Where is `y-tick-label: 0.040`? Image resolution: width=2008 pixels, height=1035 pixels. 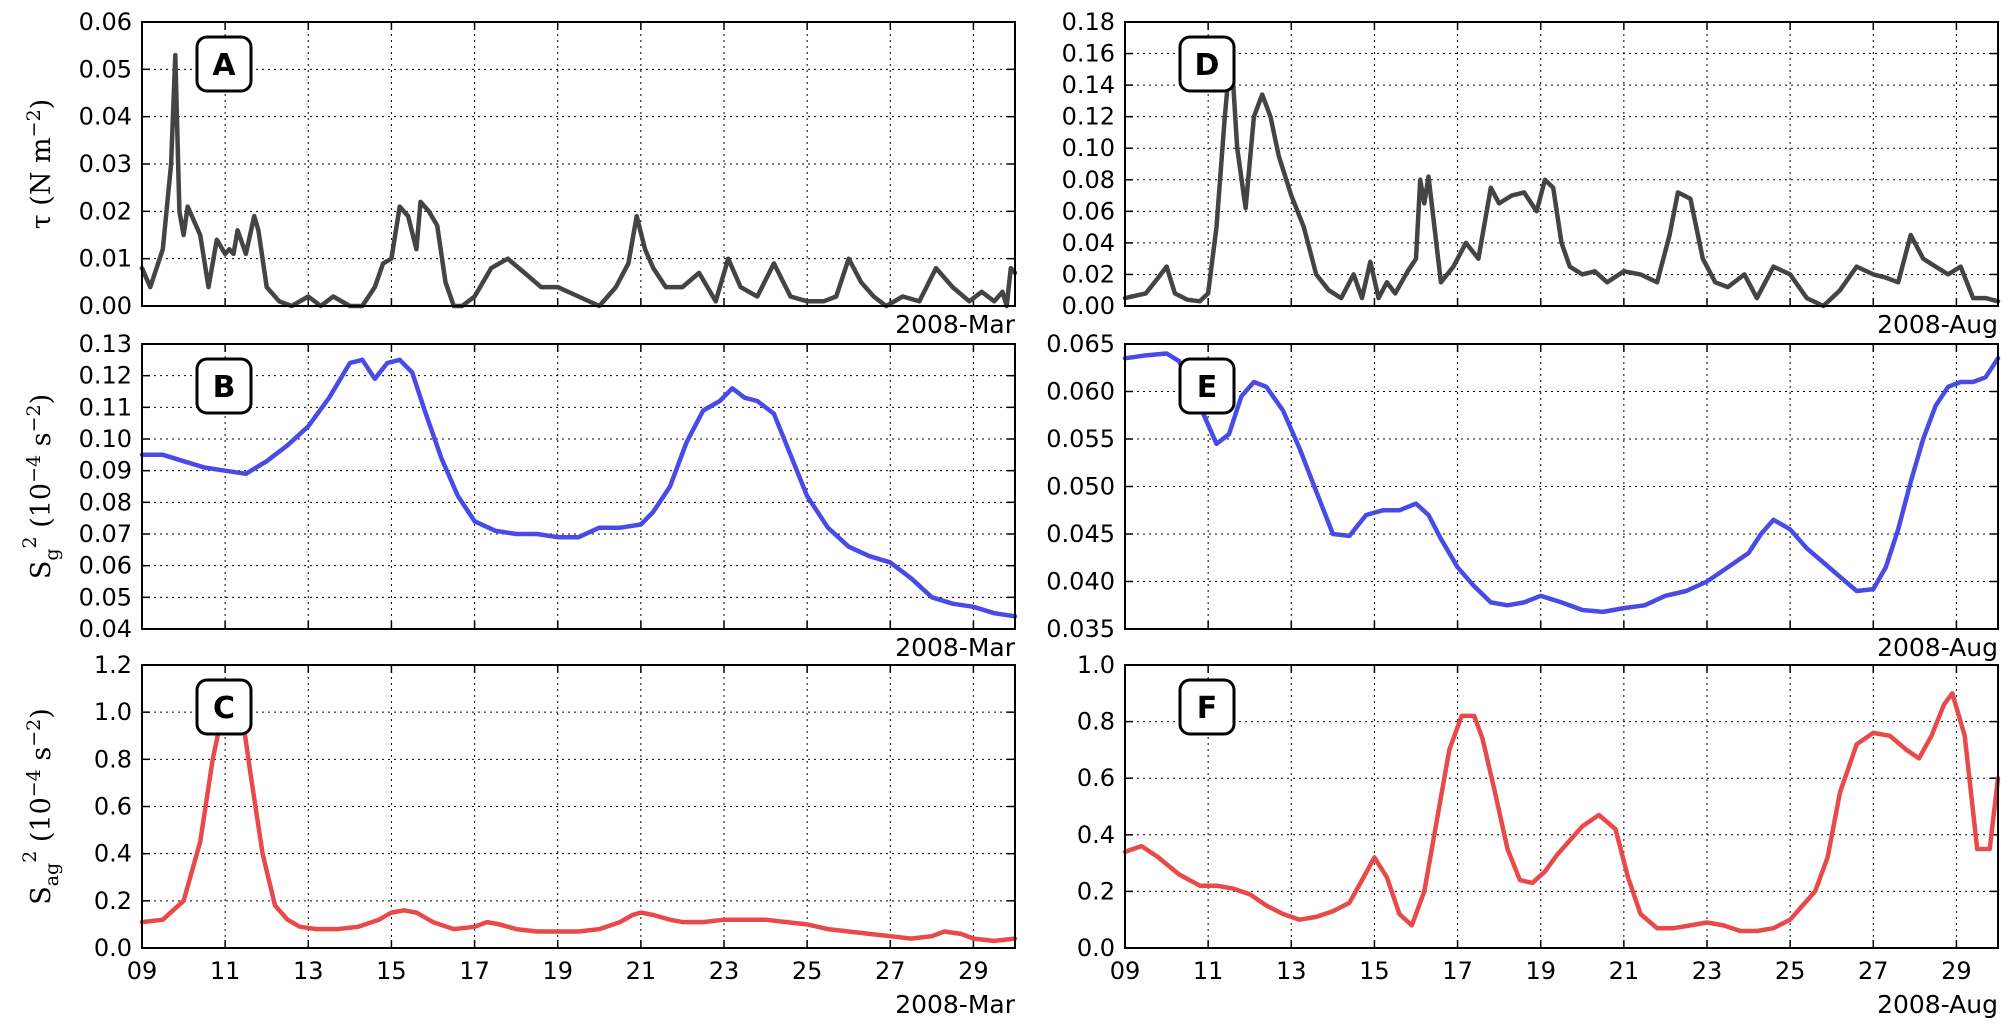 y-tick-label: 0.040 is located at coordinates (1080, 582).